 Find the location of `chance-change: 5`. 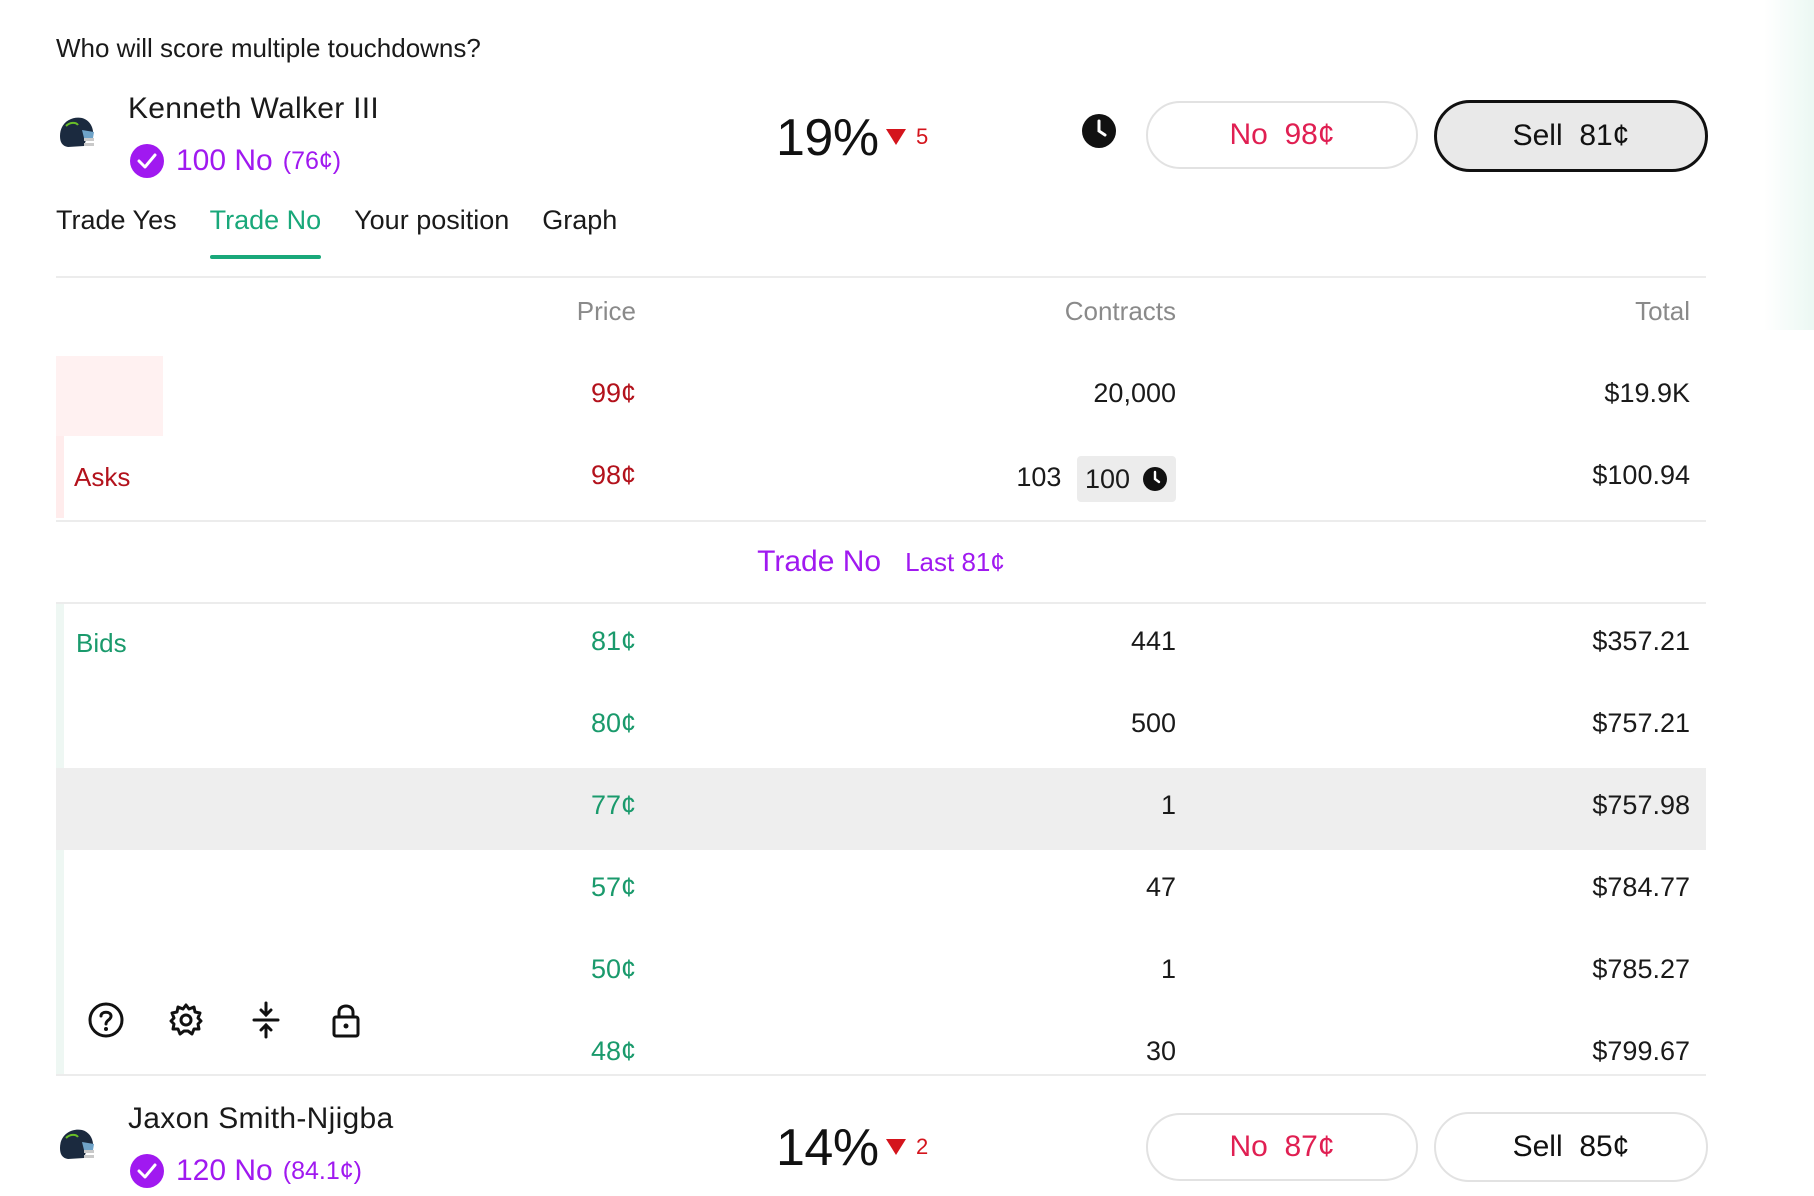

chance-change: 5 is located at coordinates (907, 137).